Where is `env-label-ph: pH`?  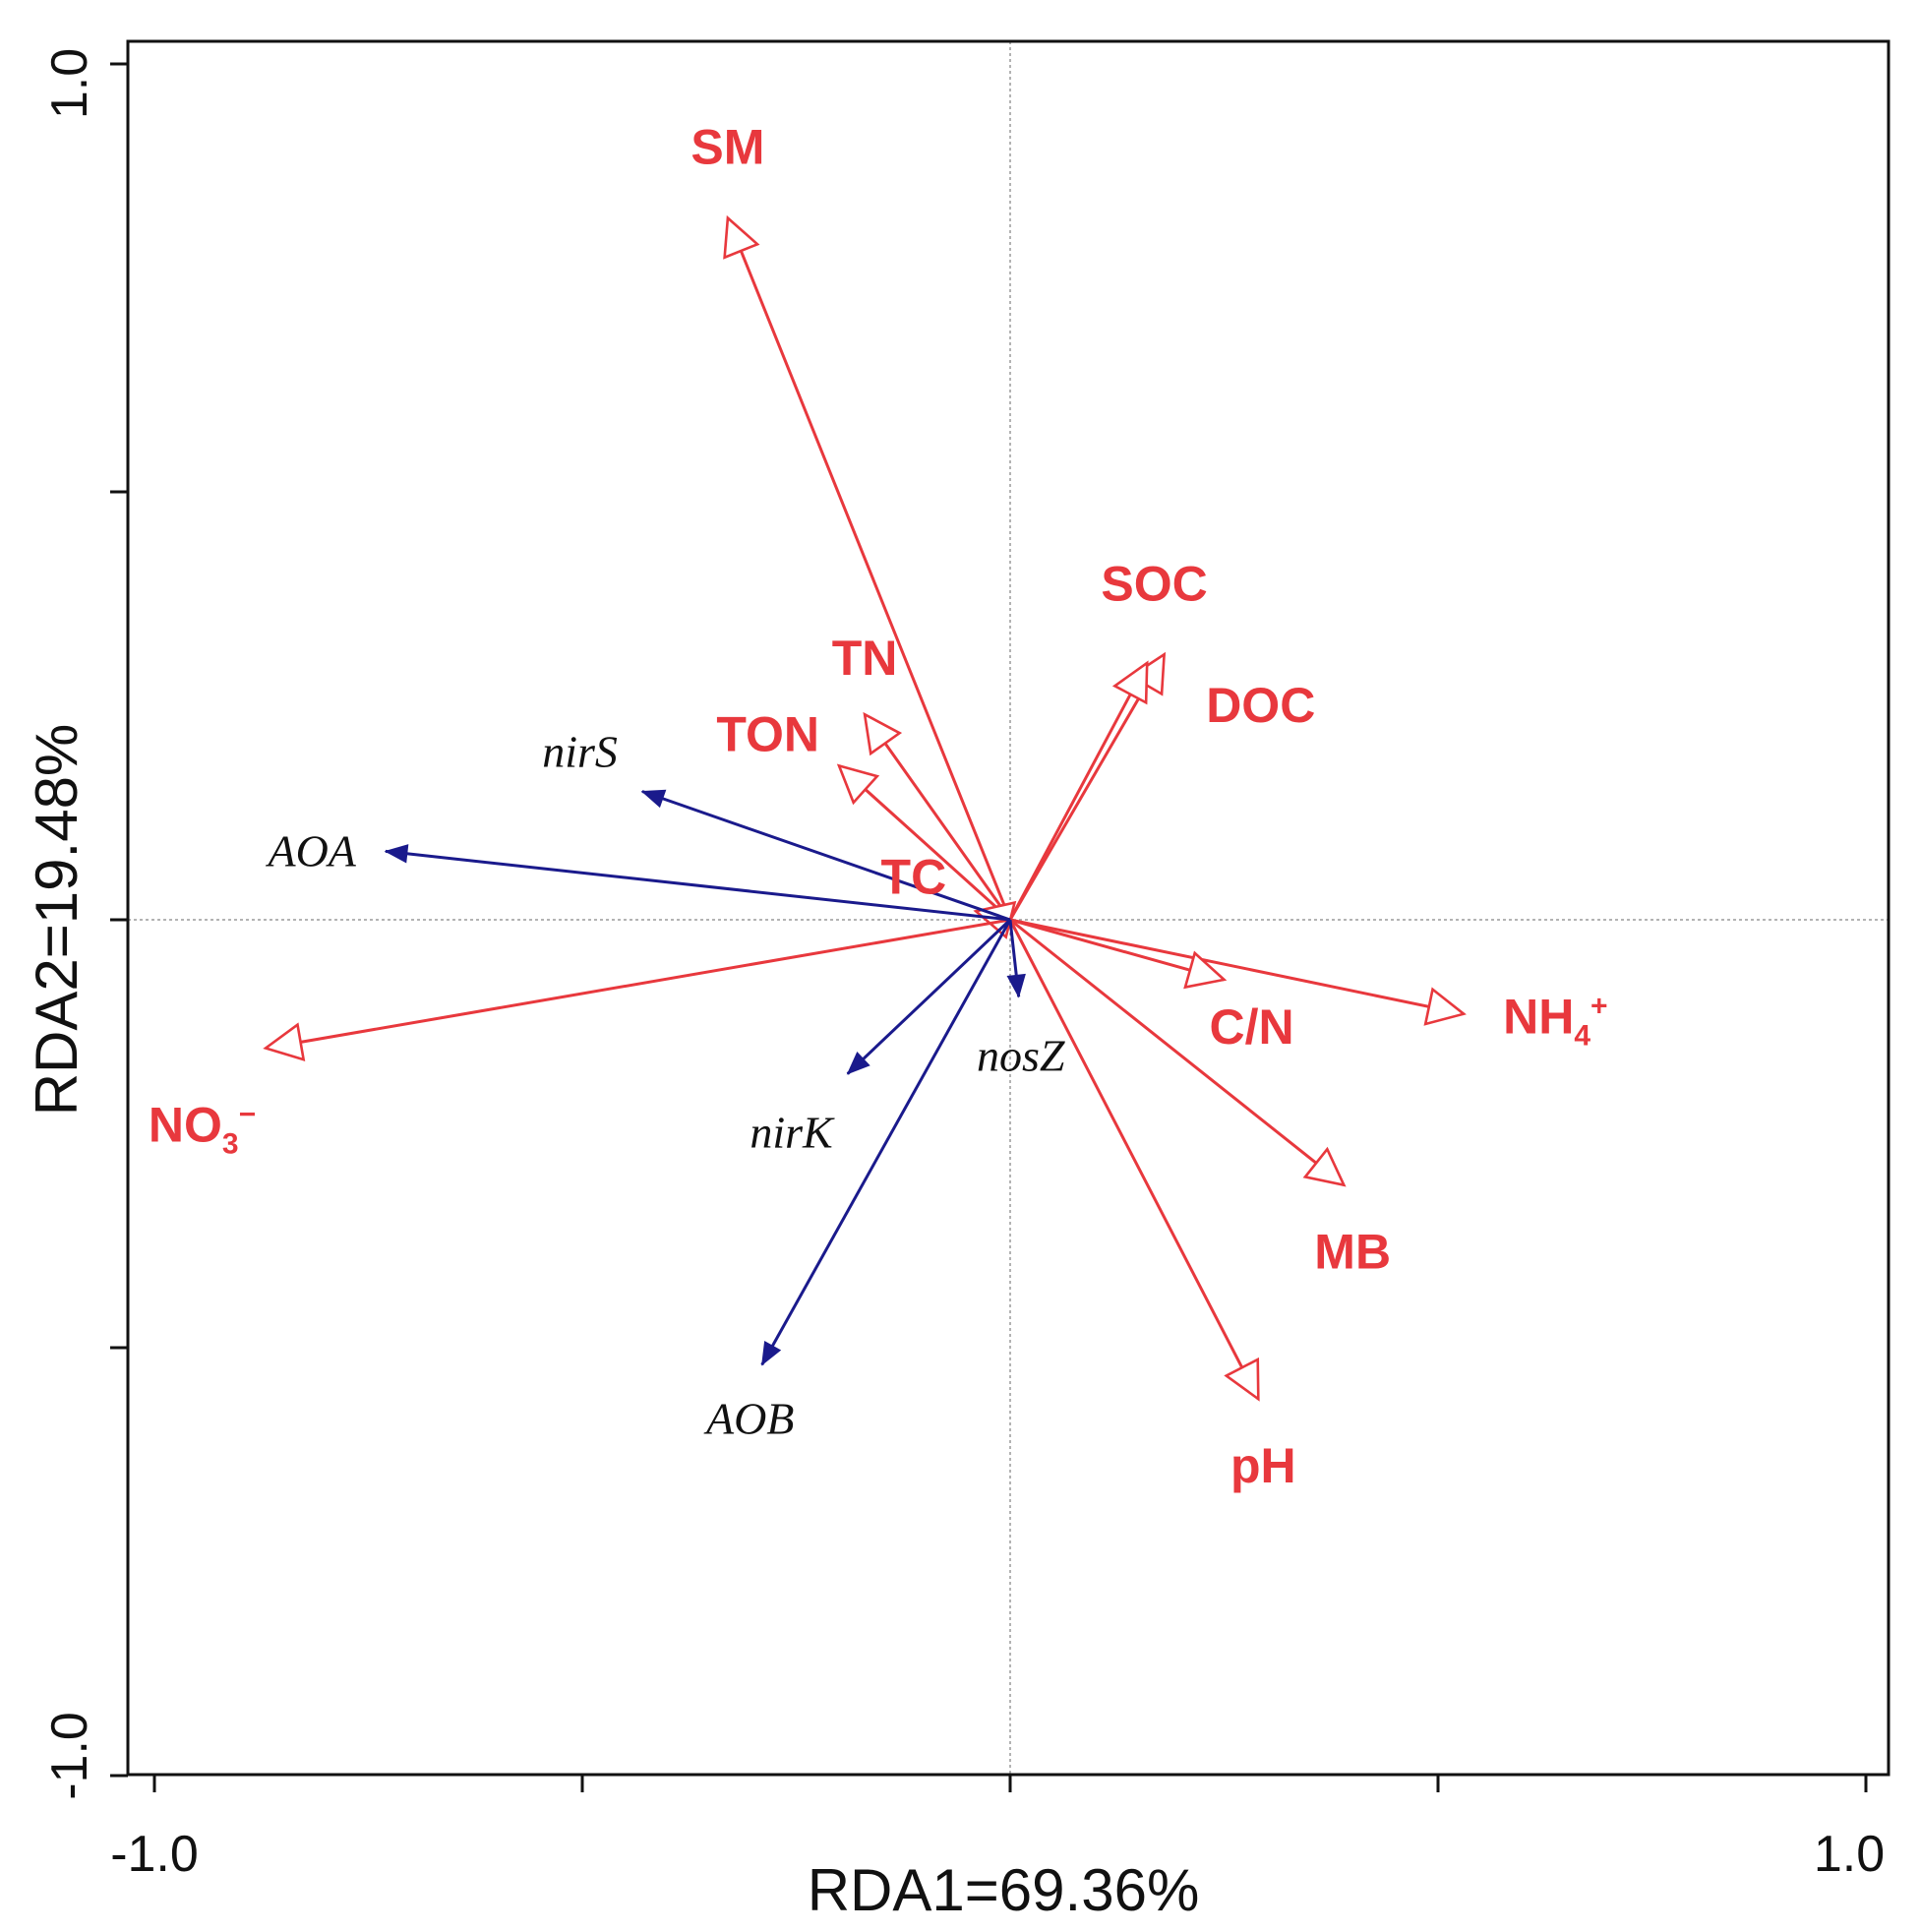 env-label-ph: pH is located at coordinates (1263, 1466).